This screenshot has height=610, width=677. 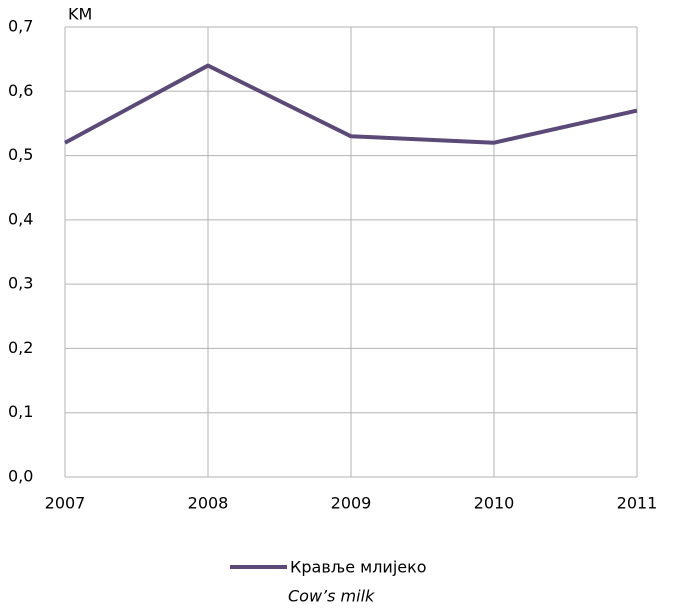 What do you see at coordinates (208, 503) in the screenshot?
I see `x-tick-label: 2008` at bounding box center [208, 503].